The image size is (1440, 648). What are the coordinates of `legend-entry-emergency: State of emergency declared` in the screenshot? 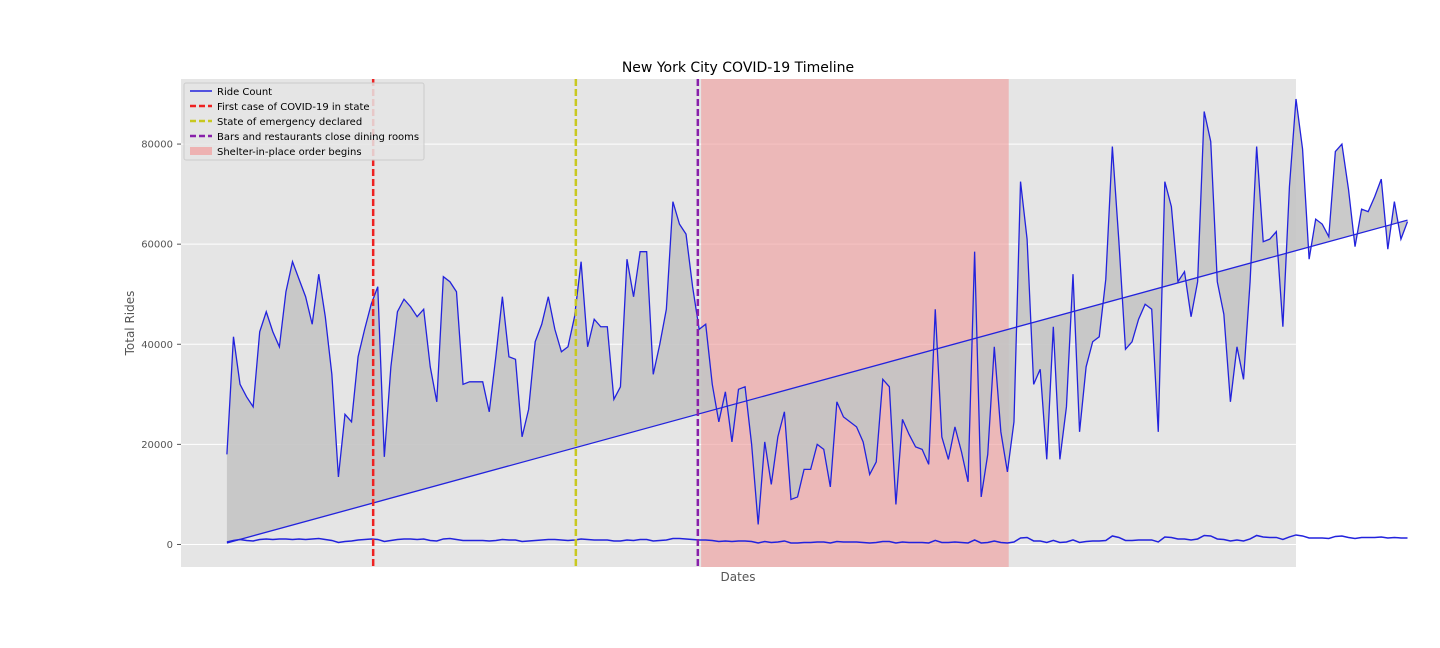 It's located at (289, 122).